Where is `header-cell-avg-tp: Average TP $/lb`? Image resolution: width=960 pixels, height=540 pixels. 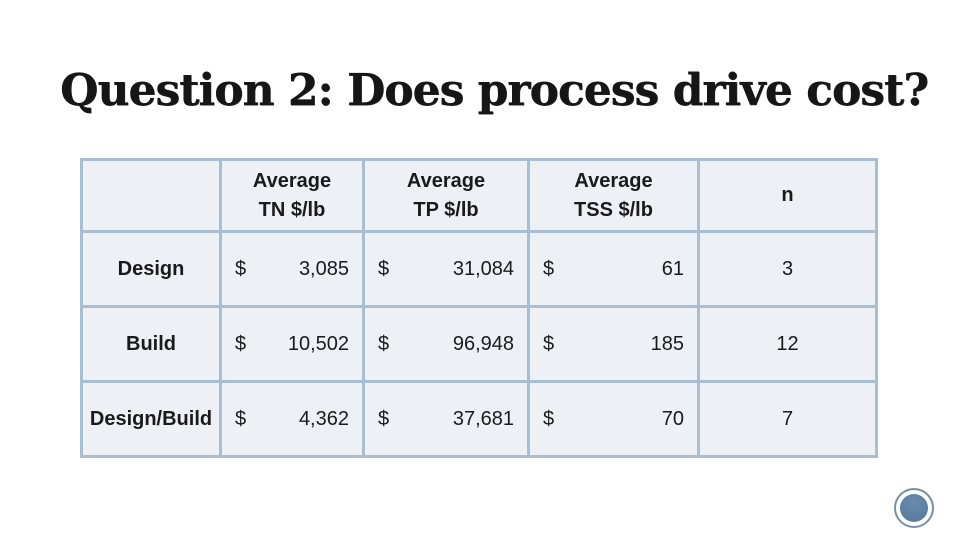
header-cell-avg-tp: Average TP $/lb is located at coordinates (446, 195).